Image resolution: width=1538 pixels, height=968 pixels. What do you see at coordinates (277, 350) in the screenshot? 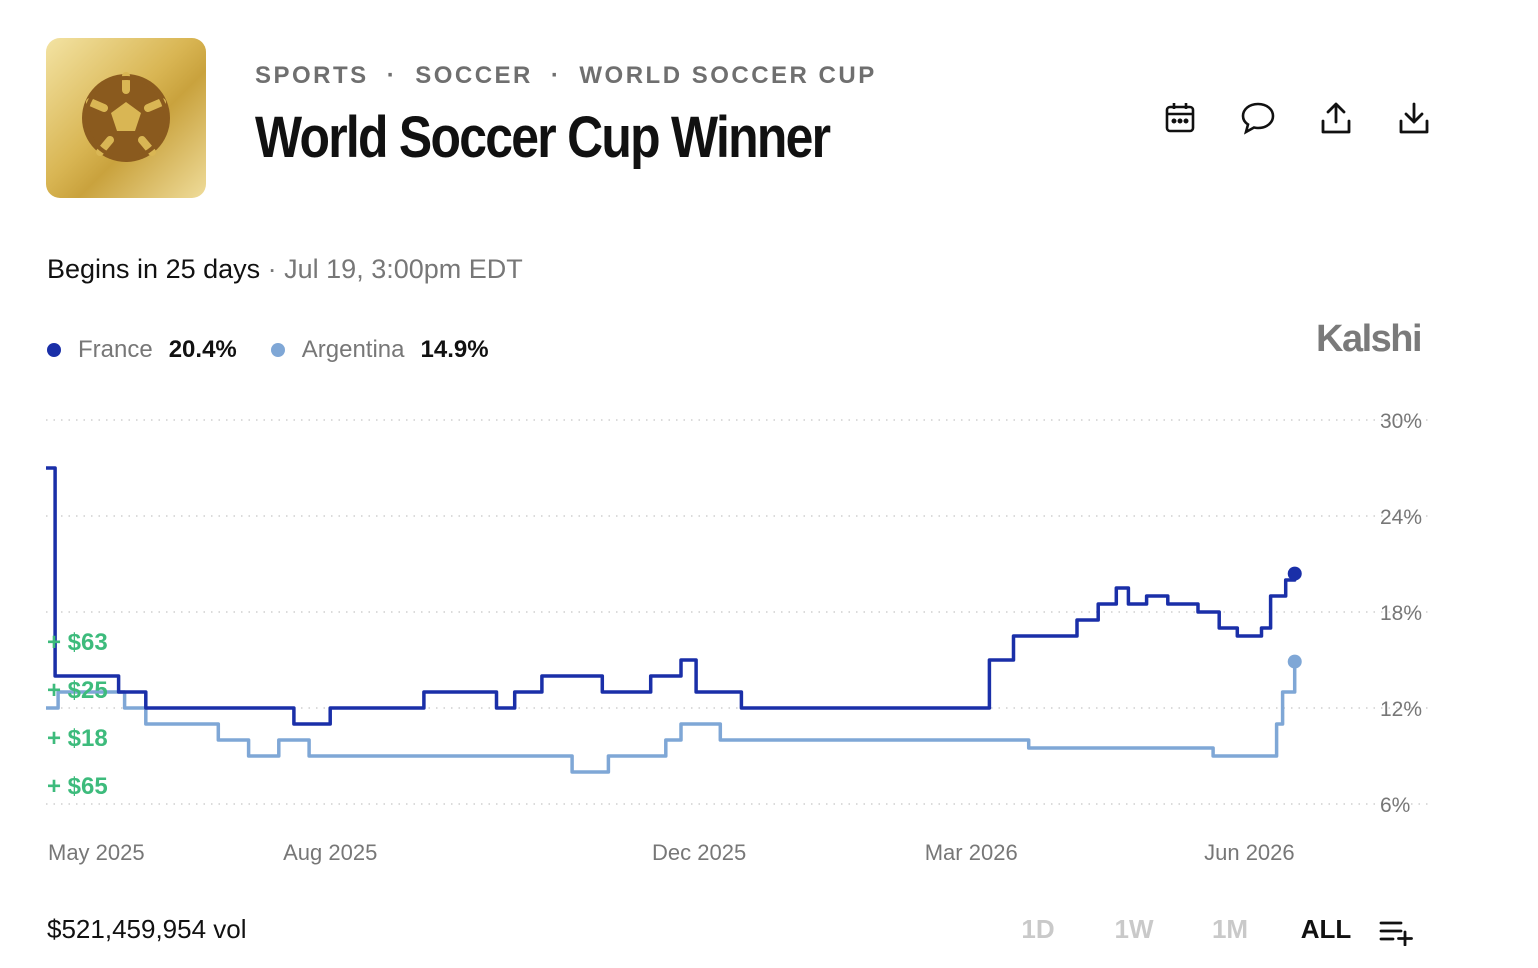
I see `legend-dot-argentina` at bounding box center [277, 350].